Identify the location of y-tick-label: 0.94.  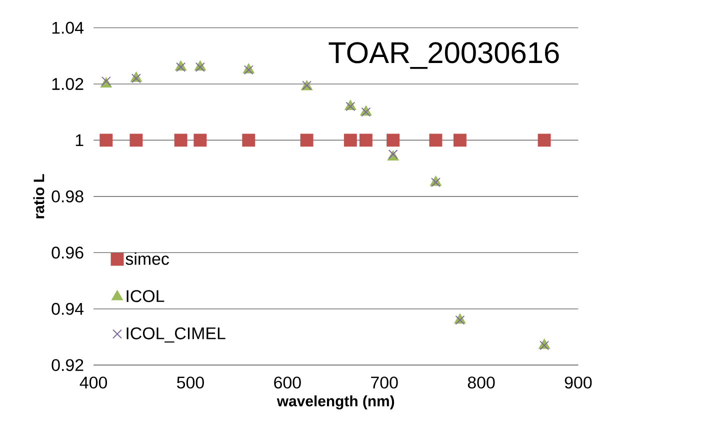
(68, 308).